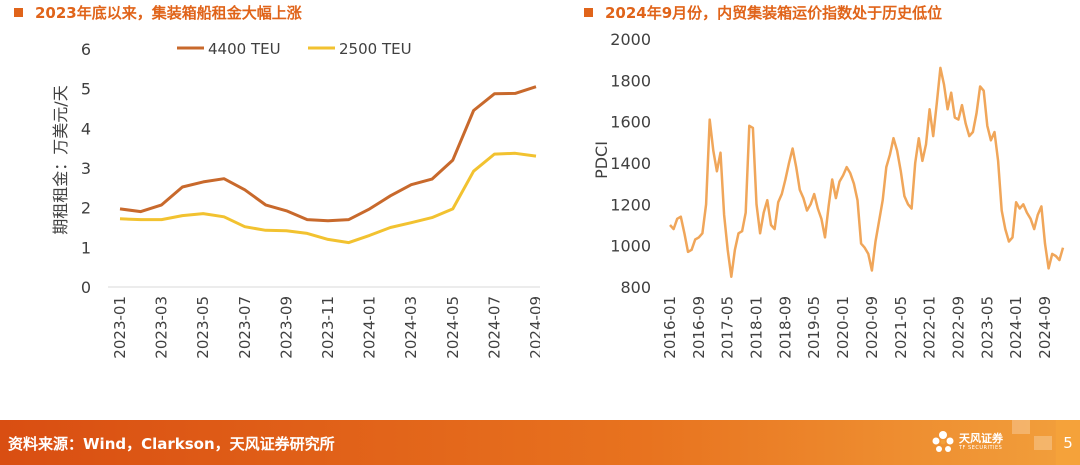 The width and height of the screenshot is (1080, 465). What do you see at coordinates (86, 168) in the screenshot?
I see `y-tick-label: 3` at bounding box center [86, 168].